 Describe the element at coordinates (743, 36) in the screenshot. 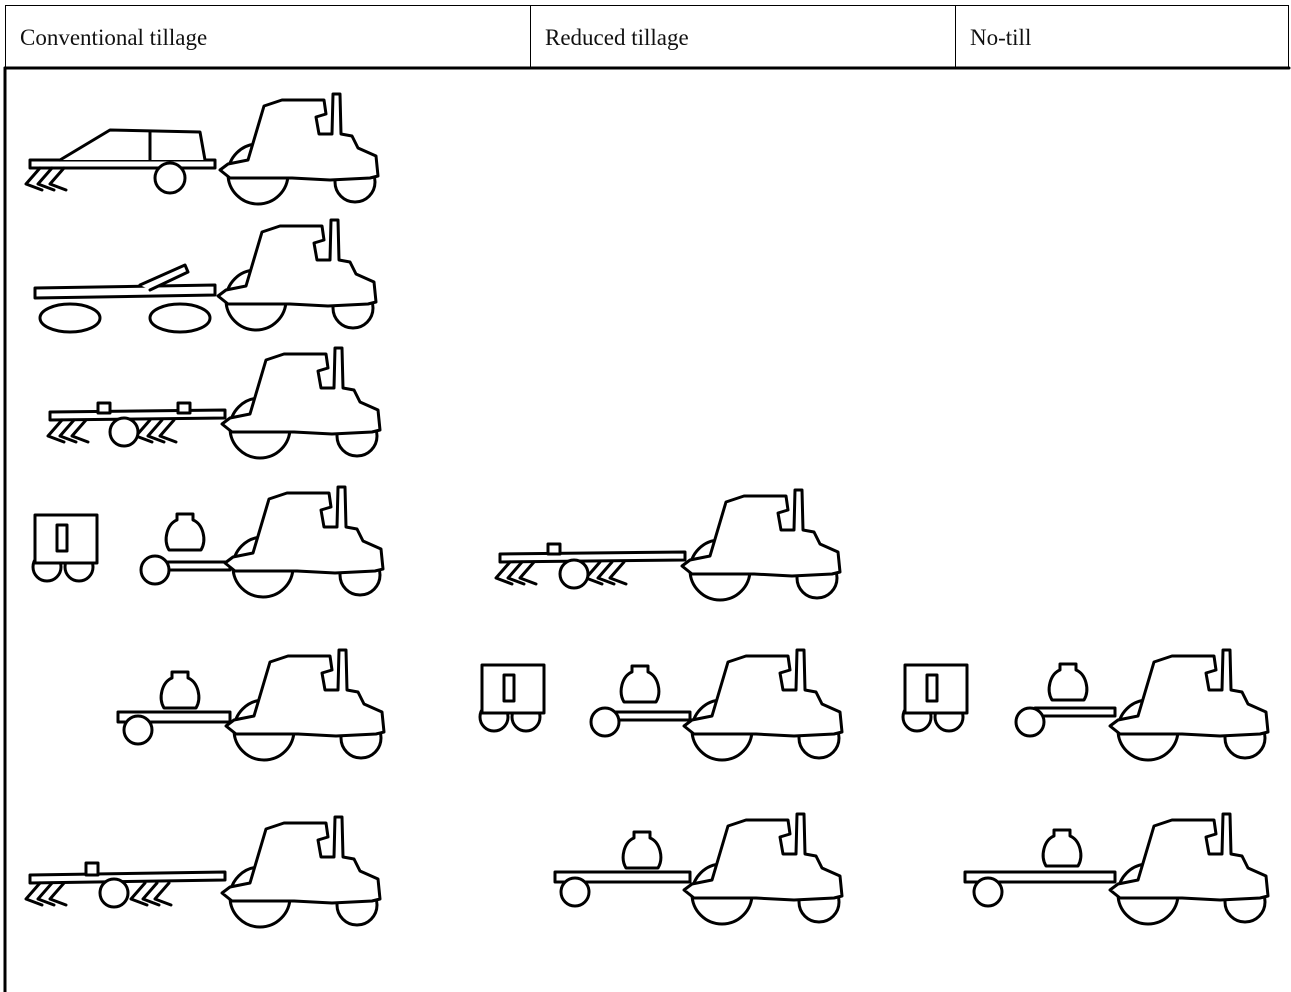

I see `header-cell: Reduced tillage` at that location.